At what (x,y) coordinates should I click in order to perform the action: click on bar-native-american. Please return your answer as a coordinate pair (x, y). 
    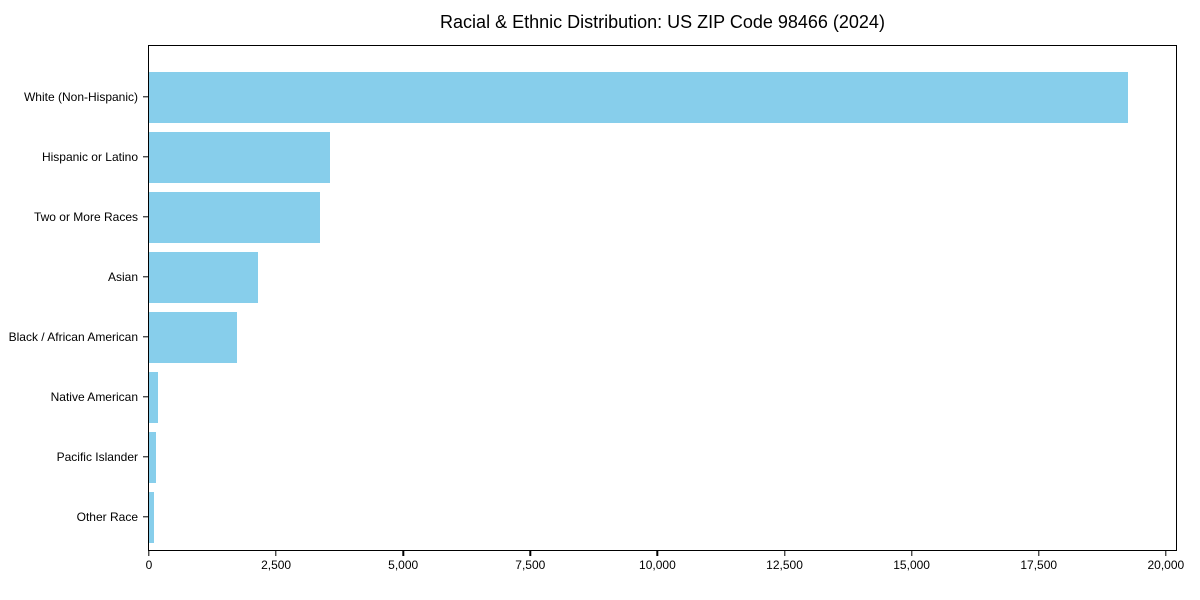
    Looking at the image, I should click on (153, 397).